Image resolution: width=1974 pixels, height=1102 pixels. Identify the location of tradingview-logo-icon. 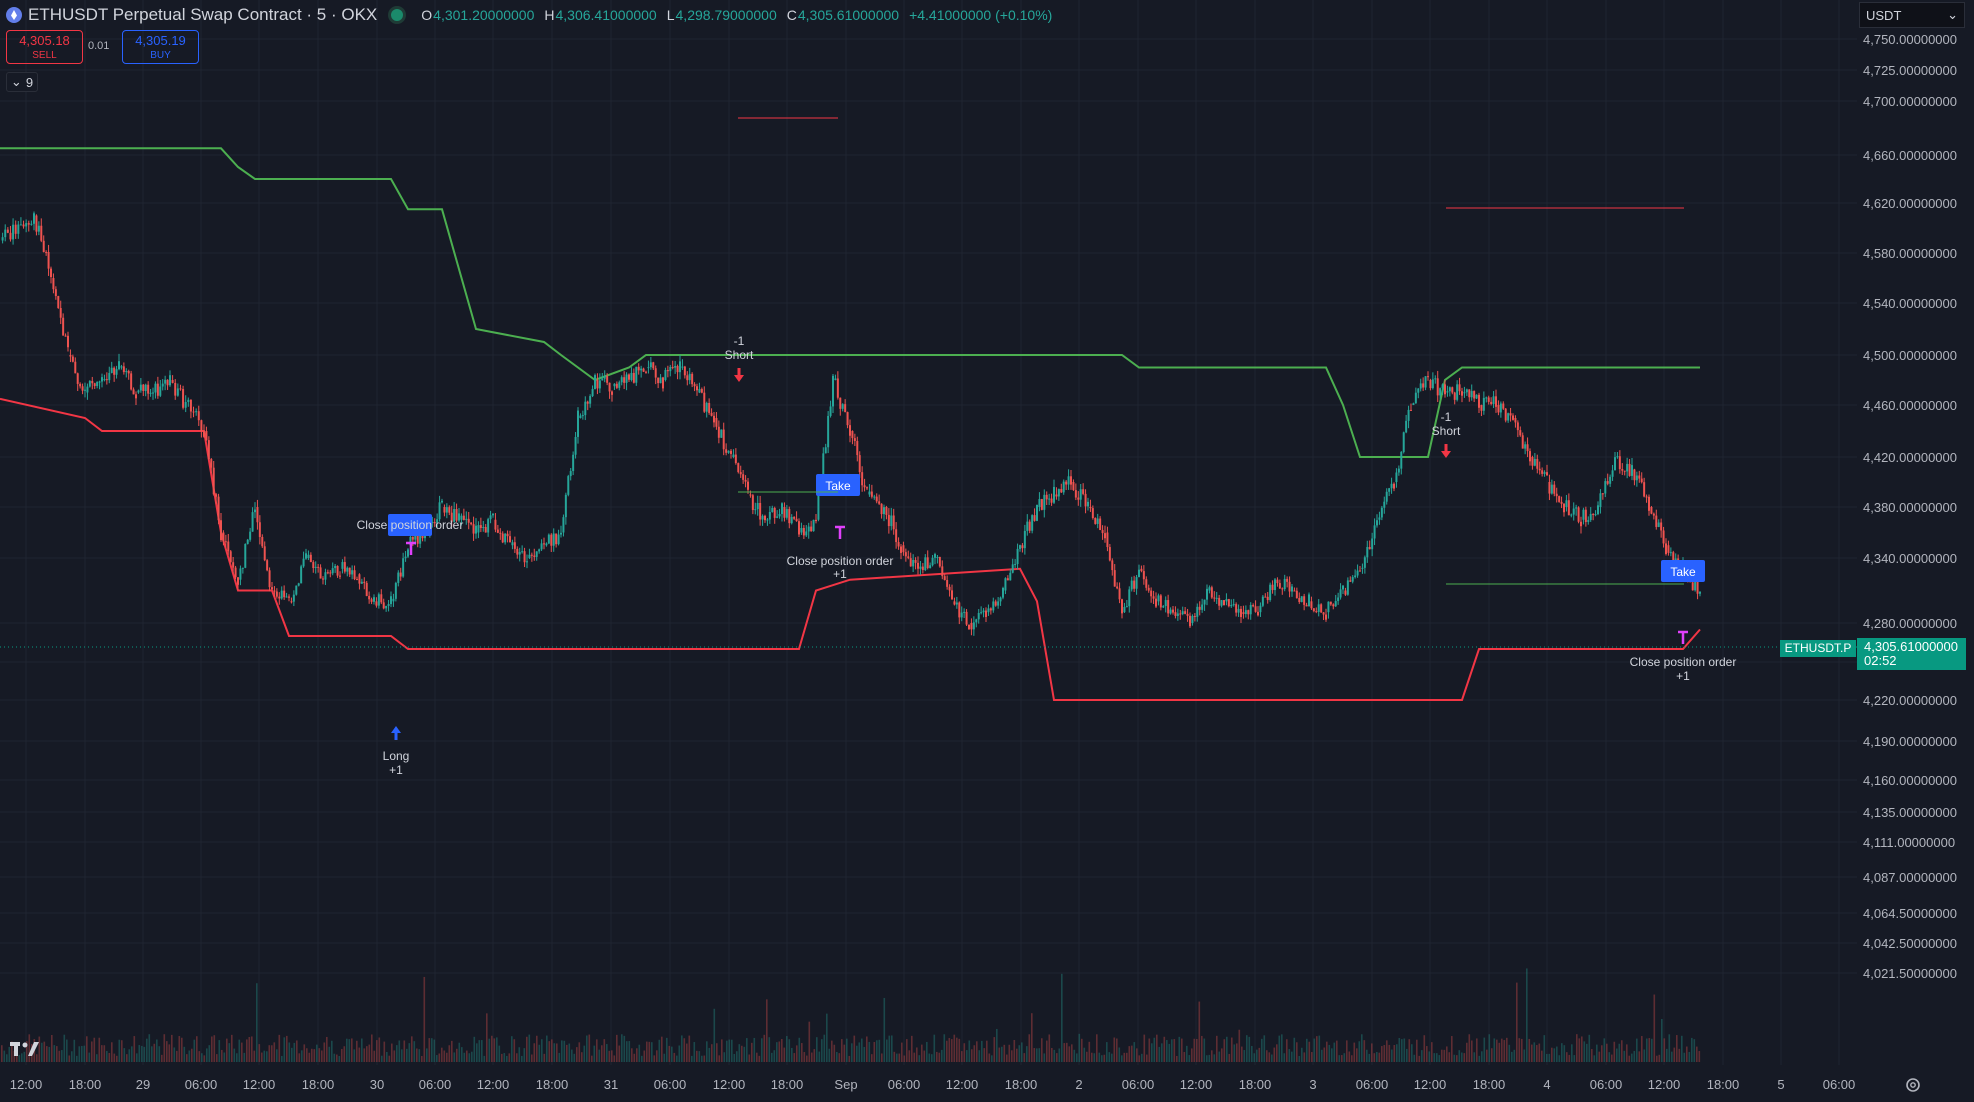
(26, 1050).